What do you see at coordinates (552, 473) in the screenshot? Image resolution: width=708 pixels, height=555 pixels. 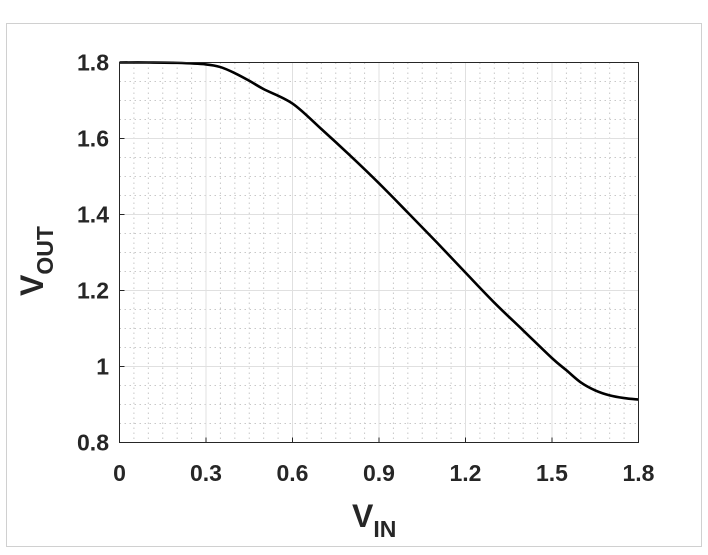 I see `x-tick-label: 1.5` at bounding box center [552, 473].